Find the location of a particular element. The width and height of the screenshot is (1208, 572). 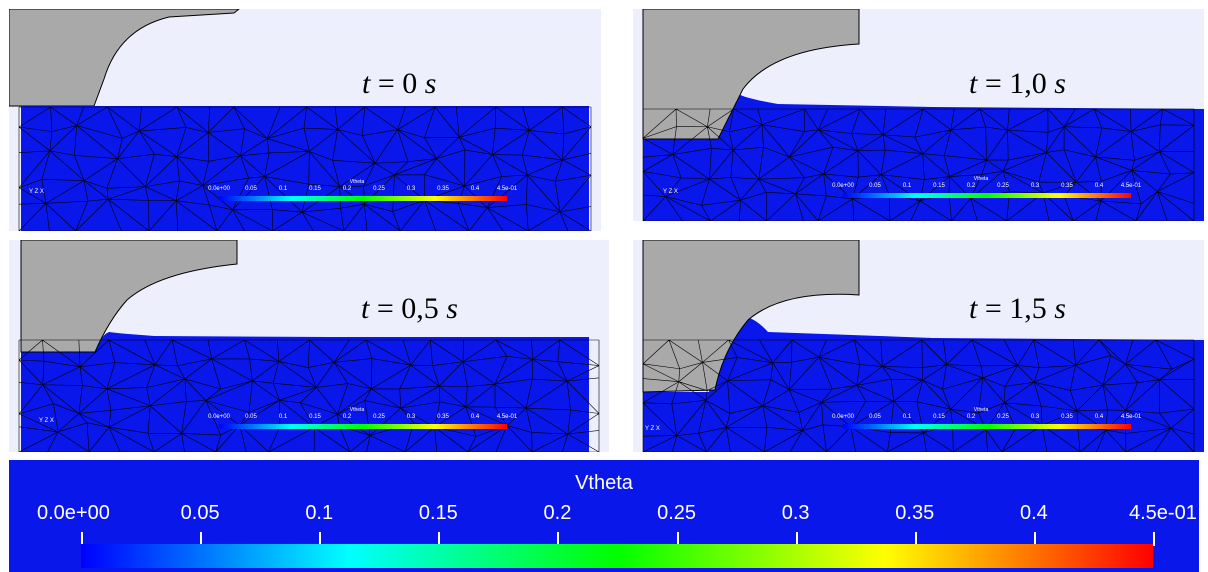

colorbar-tick-label: 0.4 is located at coordinates (1033, 513).